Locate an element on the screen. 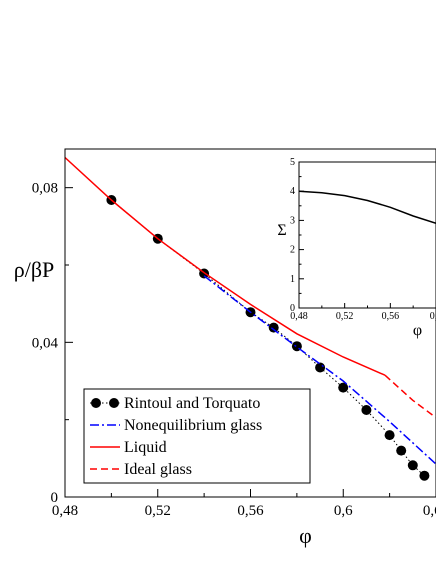 This screenshot has width=436, height=564. inset-y-tick-label: 4 is located at coordinates (292, 191).